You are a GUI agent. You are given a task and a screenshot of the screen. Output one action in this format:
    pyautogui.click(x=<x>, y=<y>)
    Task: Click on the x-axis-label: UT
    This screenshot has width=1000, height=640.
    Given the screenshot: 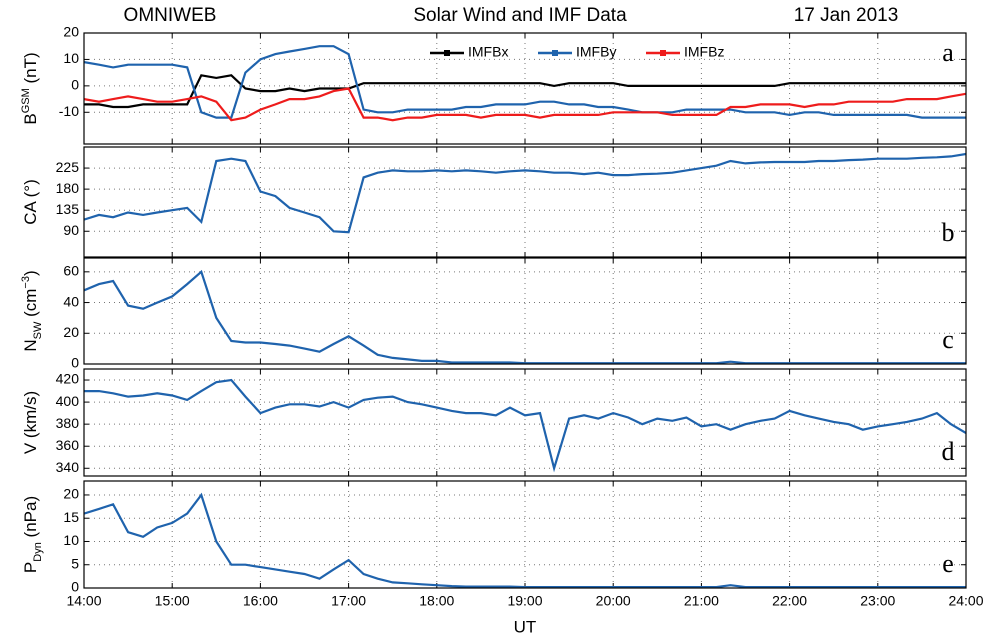 What is the action you would take?
    pyautogui.click(x=525, y=626)
    